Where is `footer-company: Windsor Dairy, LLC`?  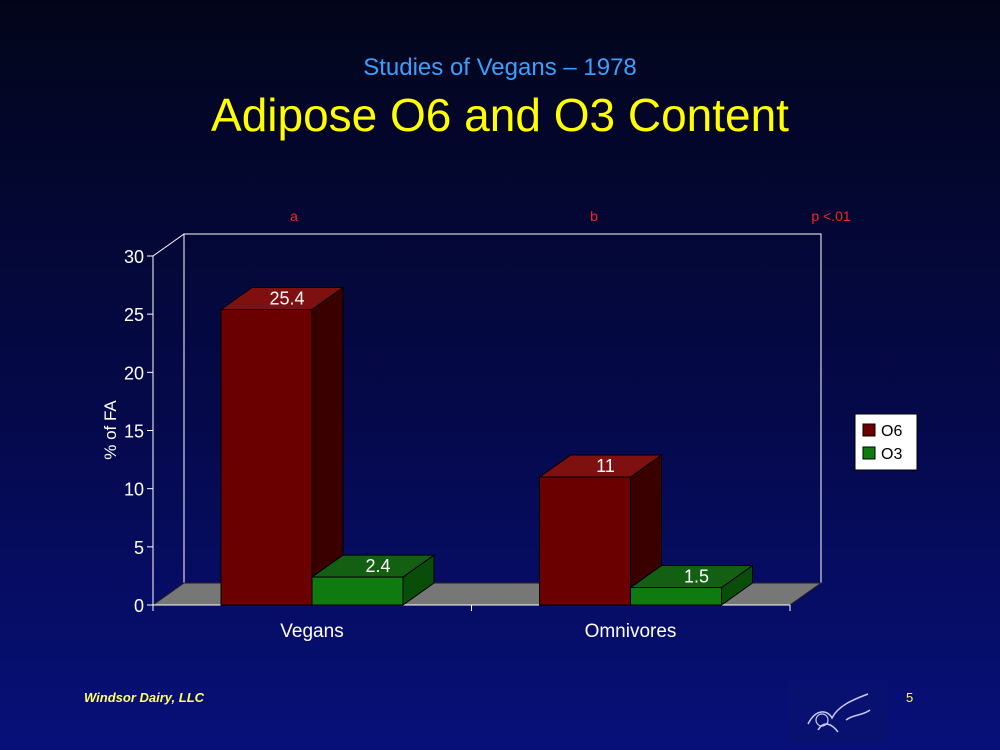
footer-company: Windsor Dairy, LLC is located at coordinates (144, 697).